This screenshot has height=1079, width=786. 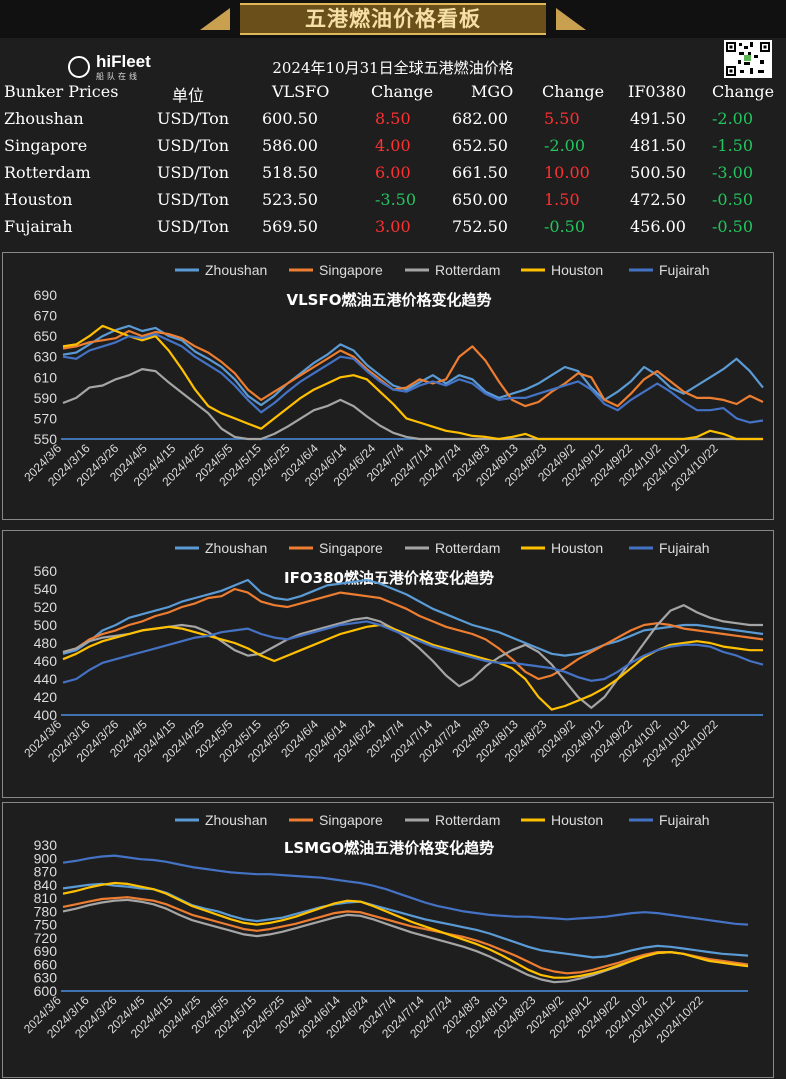 I want to click on y-tick-label: 630, so click(x=46, y=357).